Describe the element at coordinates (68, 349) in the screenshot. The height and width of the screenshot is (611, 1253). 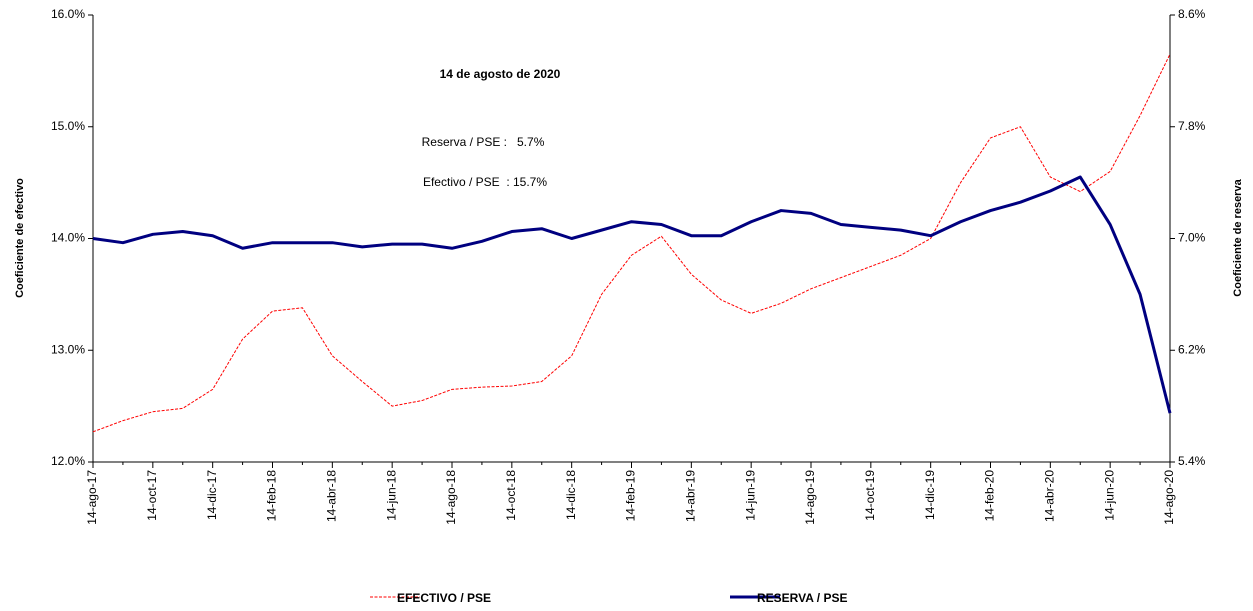
I see `y-tick-label: 13.0%` at that location.